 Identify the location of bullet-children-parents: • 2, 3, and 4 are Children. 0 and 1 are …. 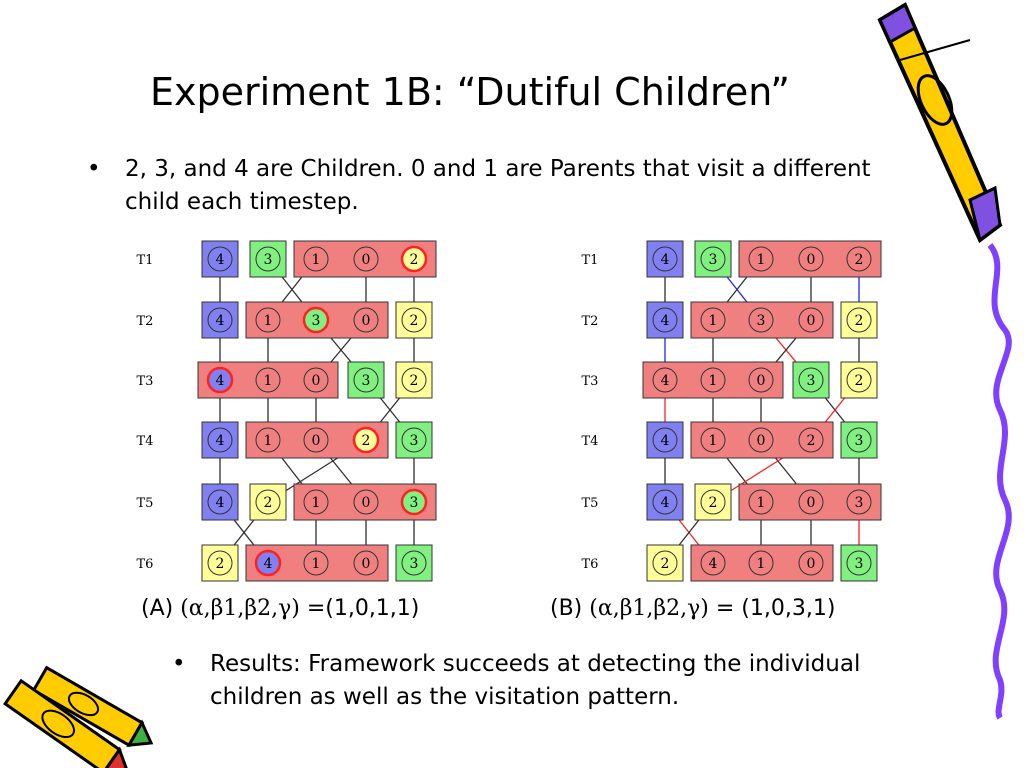
(486, 186).